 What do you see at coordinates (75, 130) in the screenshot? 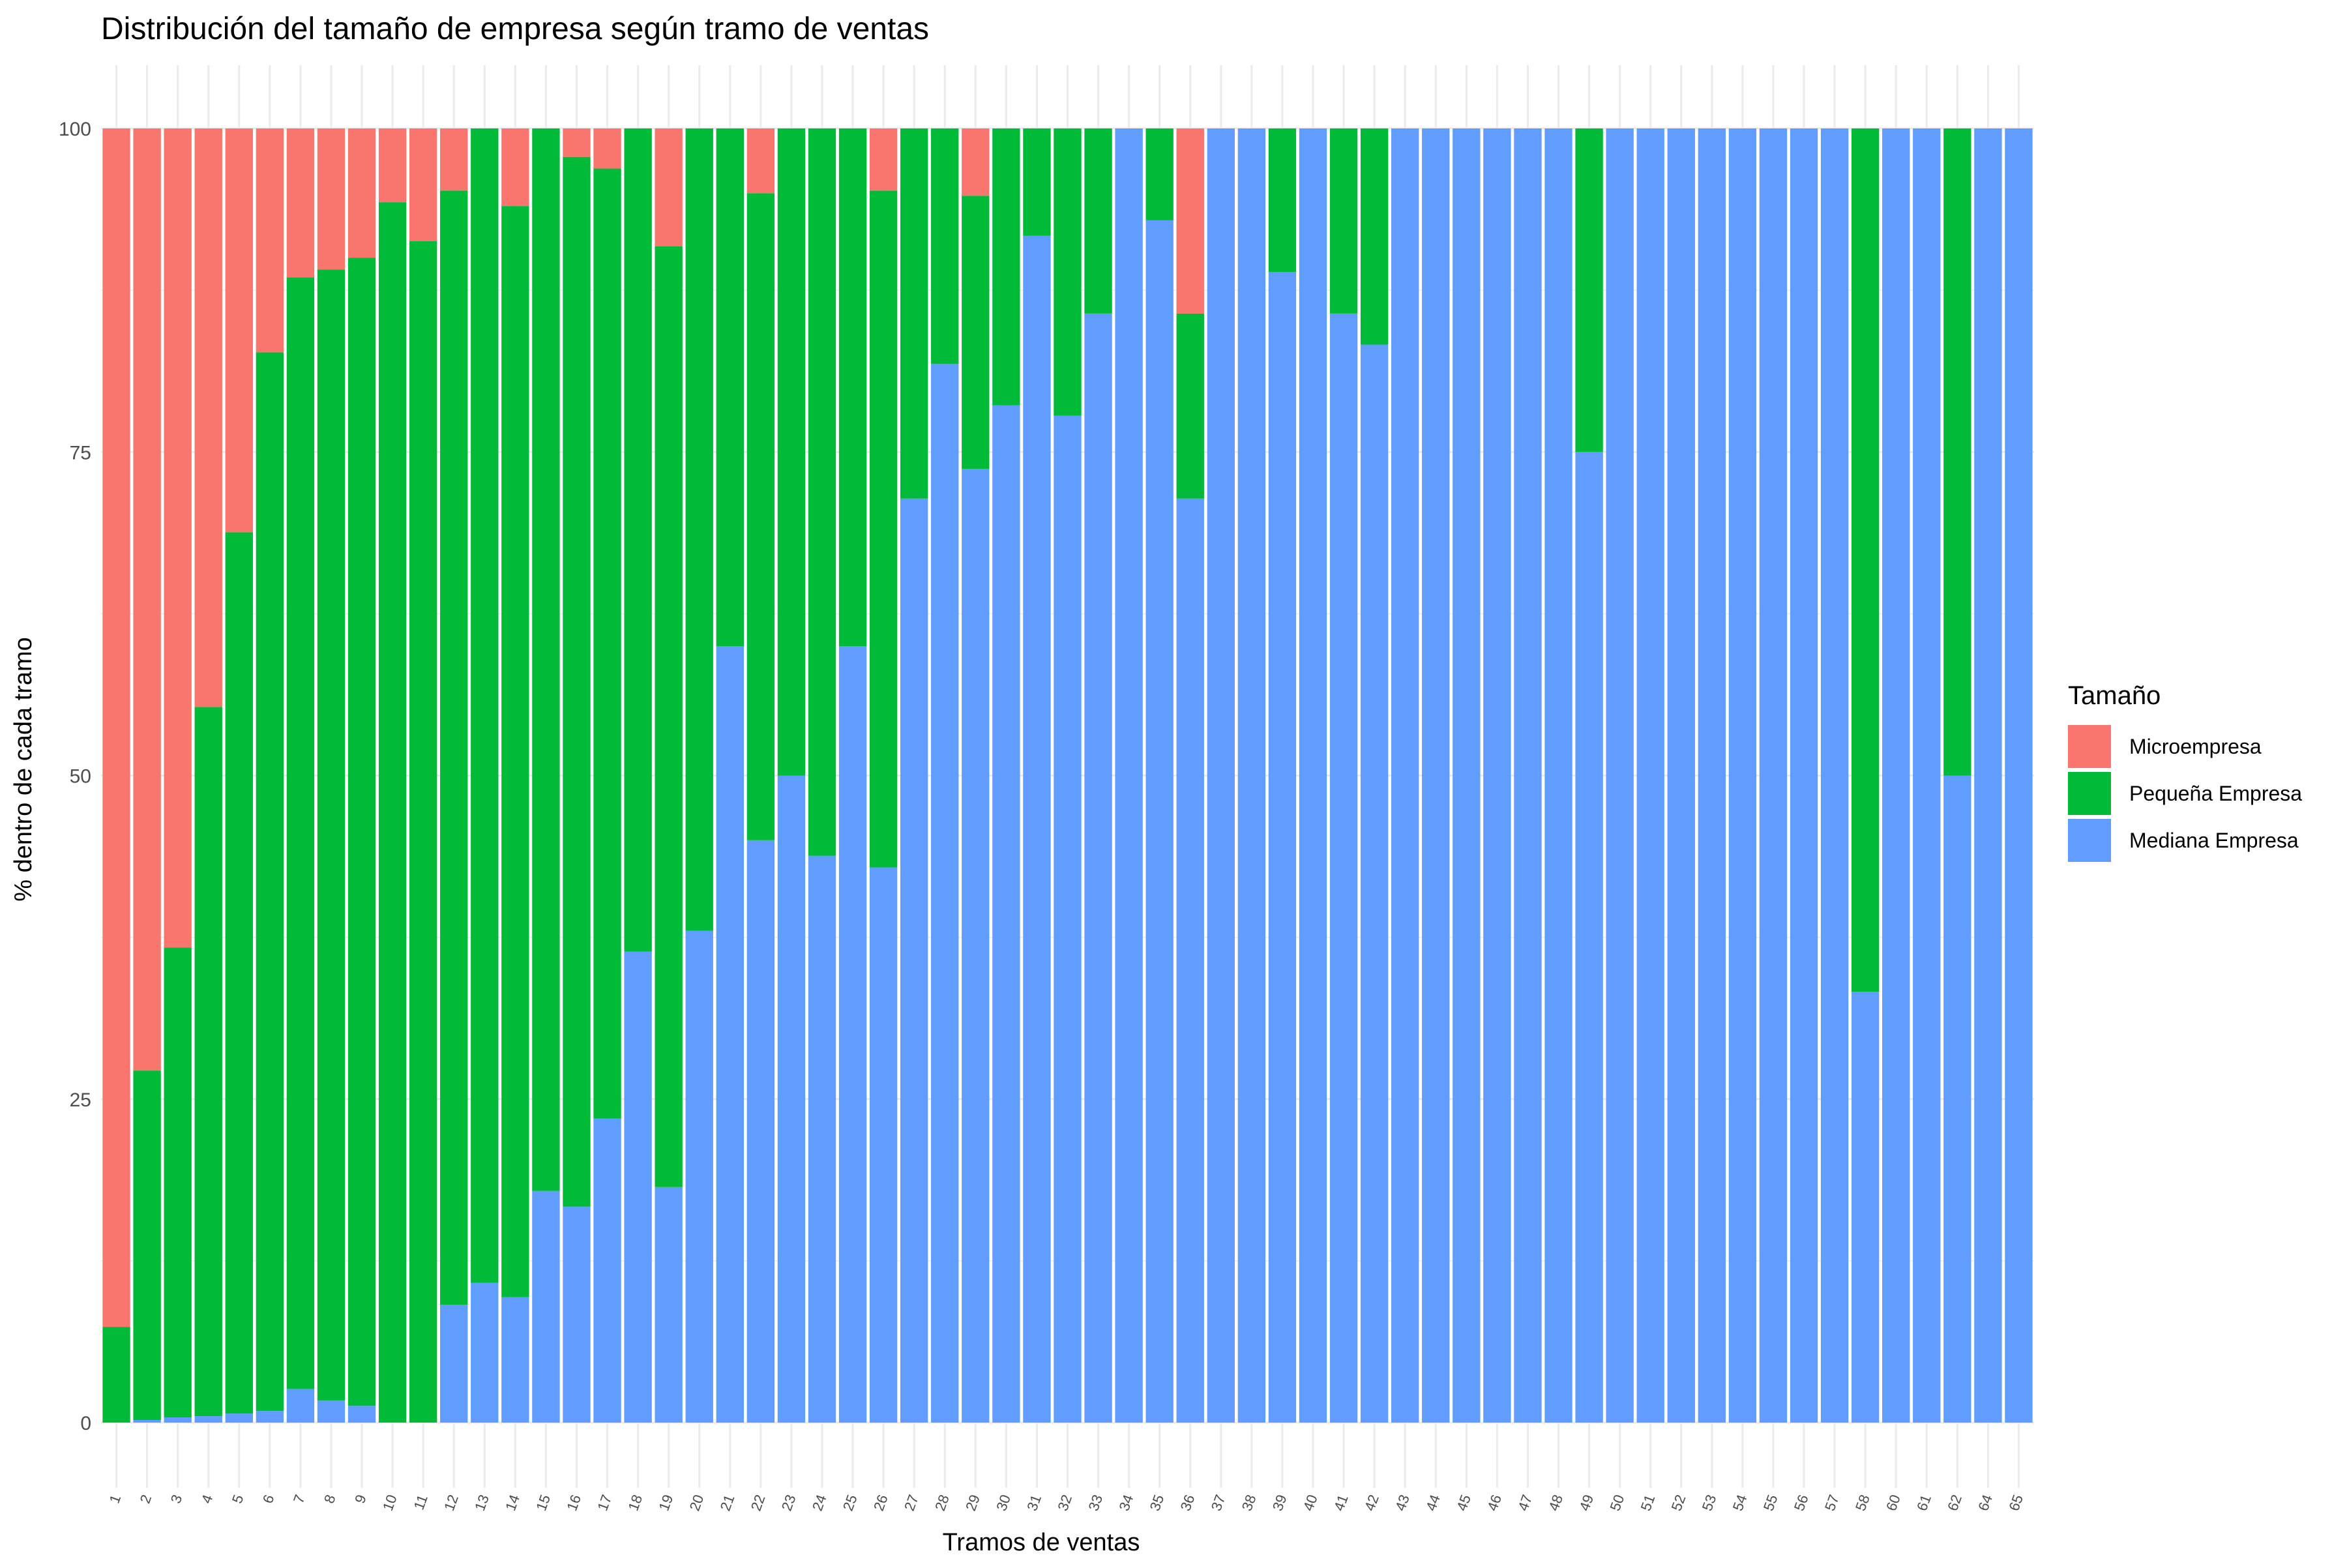
I see `y-tick-label: 100` at bounding box center [75, 130].